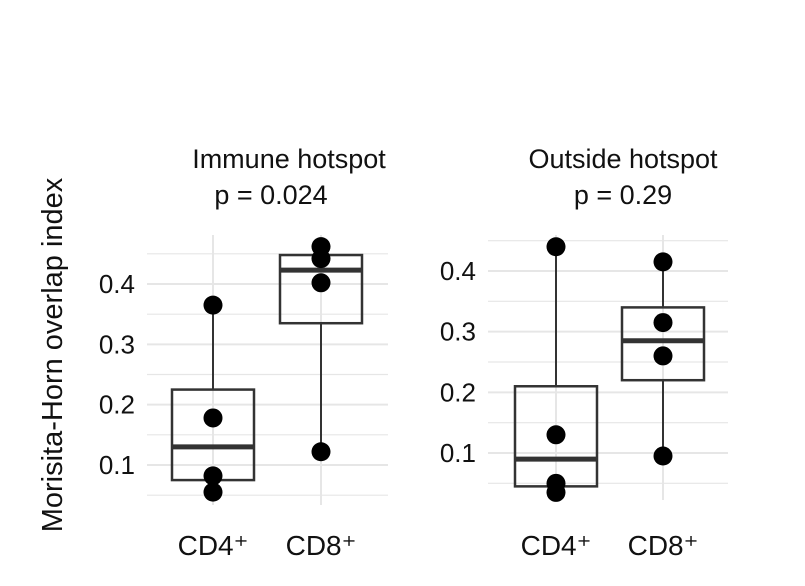  What do you see at coordinates (53, 354) in the screenshot?
I see `y-axis-label: Morisita-Horn overlap index` at bounding box center [53, 354].